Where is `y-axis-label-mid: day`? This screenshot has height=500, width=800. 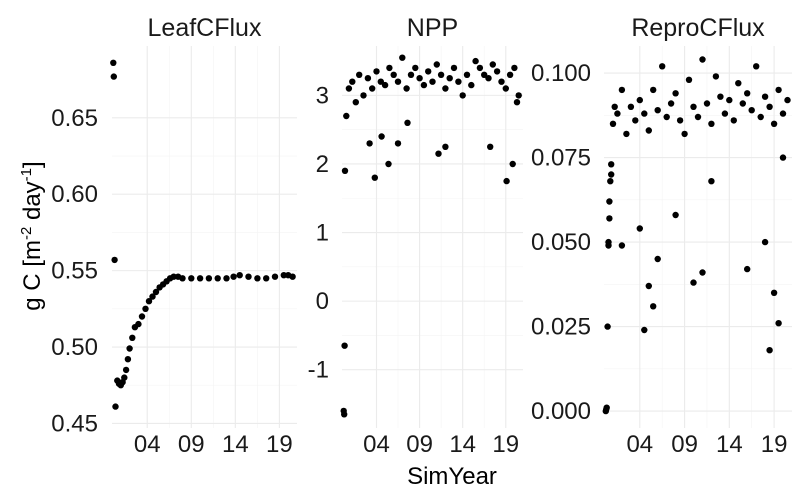
y-axis-label-mid: day is located at coordinates (32, 203).